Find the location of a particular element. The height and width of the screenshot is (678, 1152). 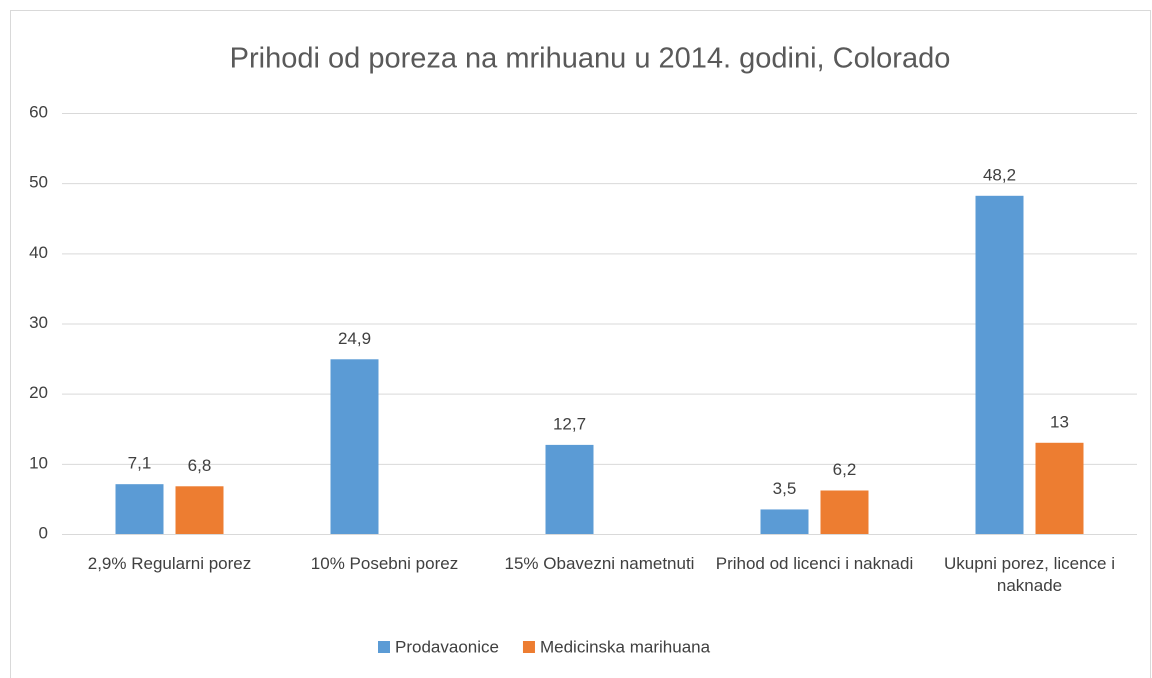

y-tick-label: 30 is located at coordinates (38, 322).